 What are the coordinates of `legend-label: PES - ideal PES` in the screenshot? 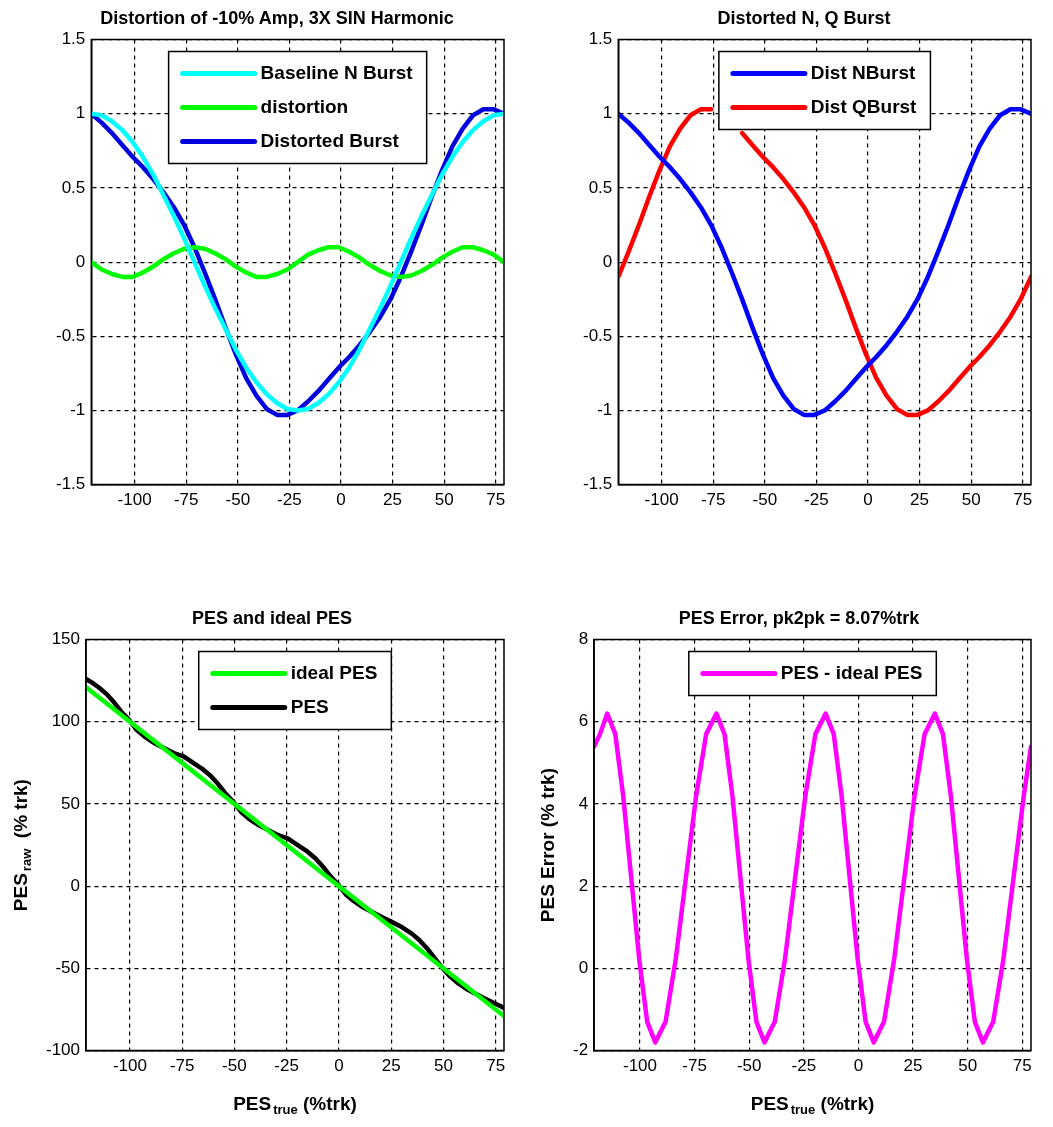 It's located at (851, 672).